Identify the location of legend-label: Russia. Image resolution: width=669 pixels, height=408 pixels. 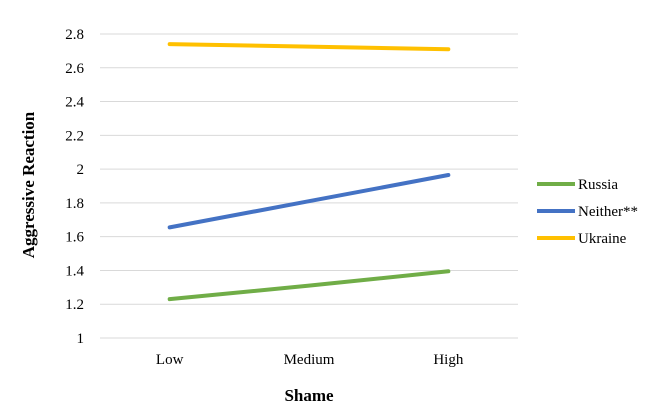
(598, 185).